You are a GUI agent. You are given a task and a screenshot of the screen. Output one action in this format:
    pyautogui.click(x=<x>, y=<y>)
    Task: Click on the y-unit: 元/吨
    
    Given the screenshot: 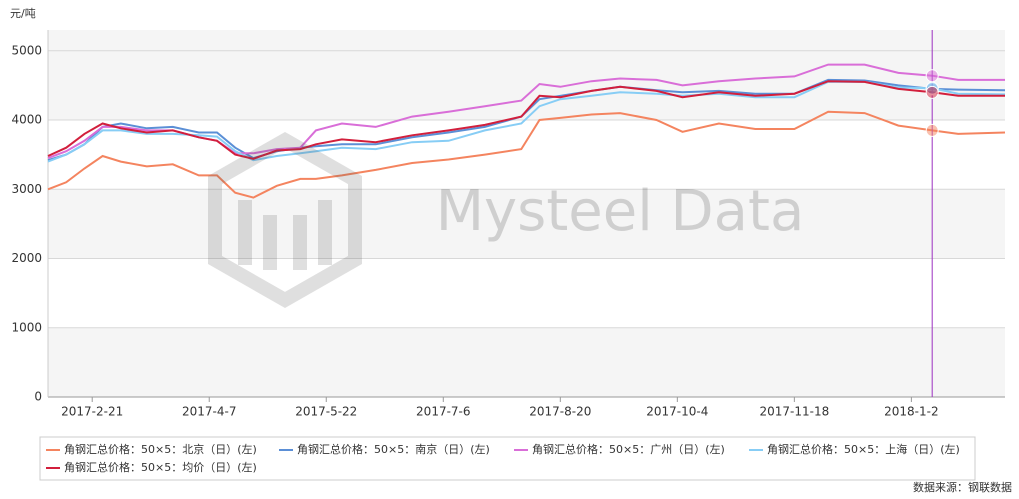 What is the action you would take?
    pyautogui.click(x=23, y=13)
    